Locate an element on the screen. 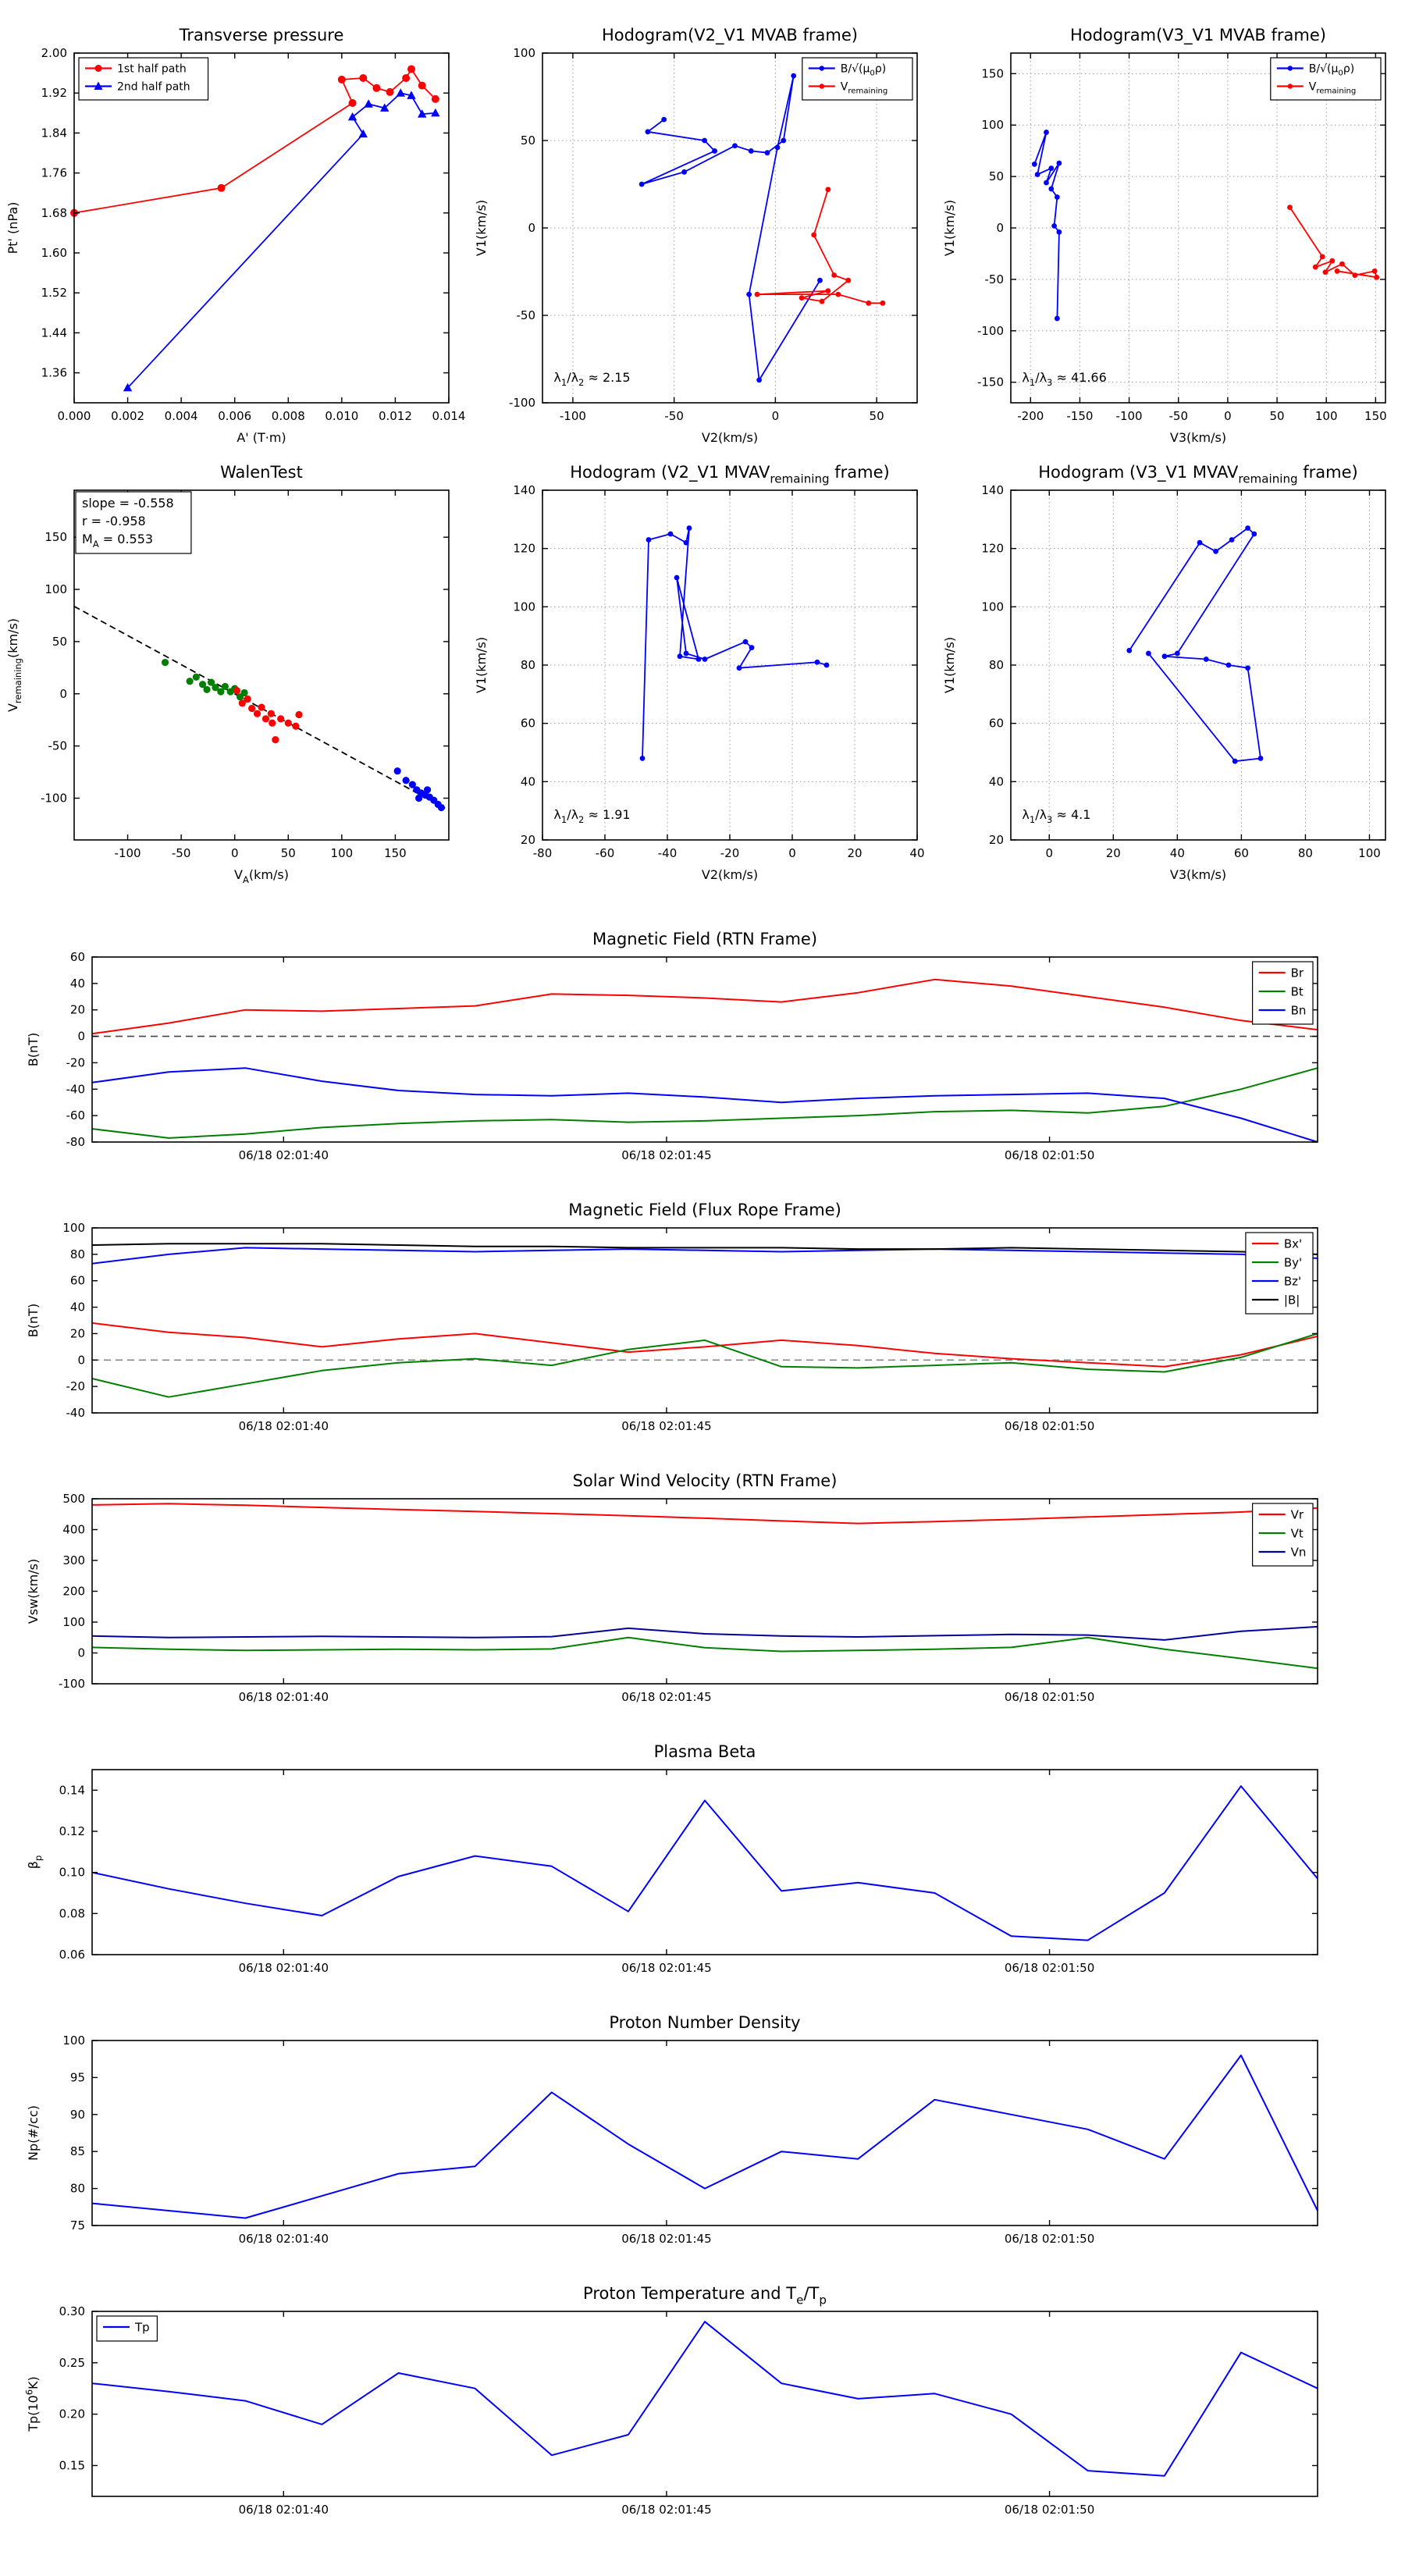 This screenshot has height=2576, width=1405. svg-text: 60 is located at coordinates (1241, 853).